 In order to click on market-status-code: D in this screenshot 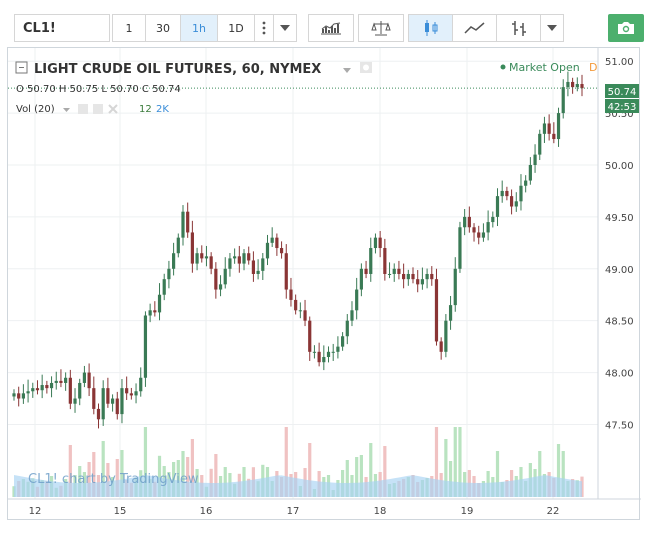, I will do `click(593, 67)`.